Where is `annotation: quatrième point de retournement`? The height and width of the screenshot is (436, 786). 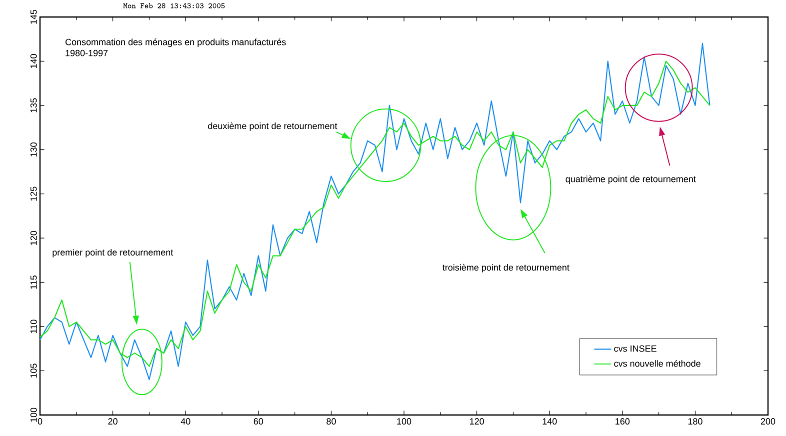 annotation: quatrième point de retournement is located at coordinates (631, 179).